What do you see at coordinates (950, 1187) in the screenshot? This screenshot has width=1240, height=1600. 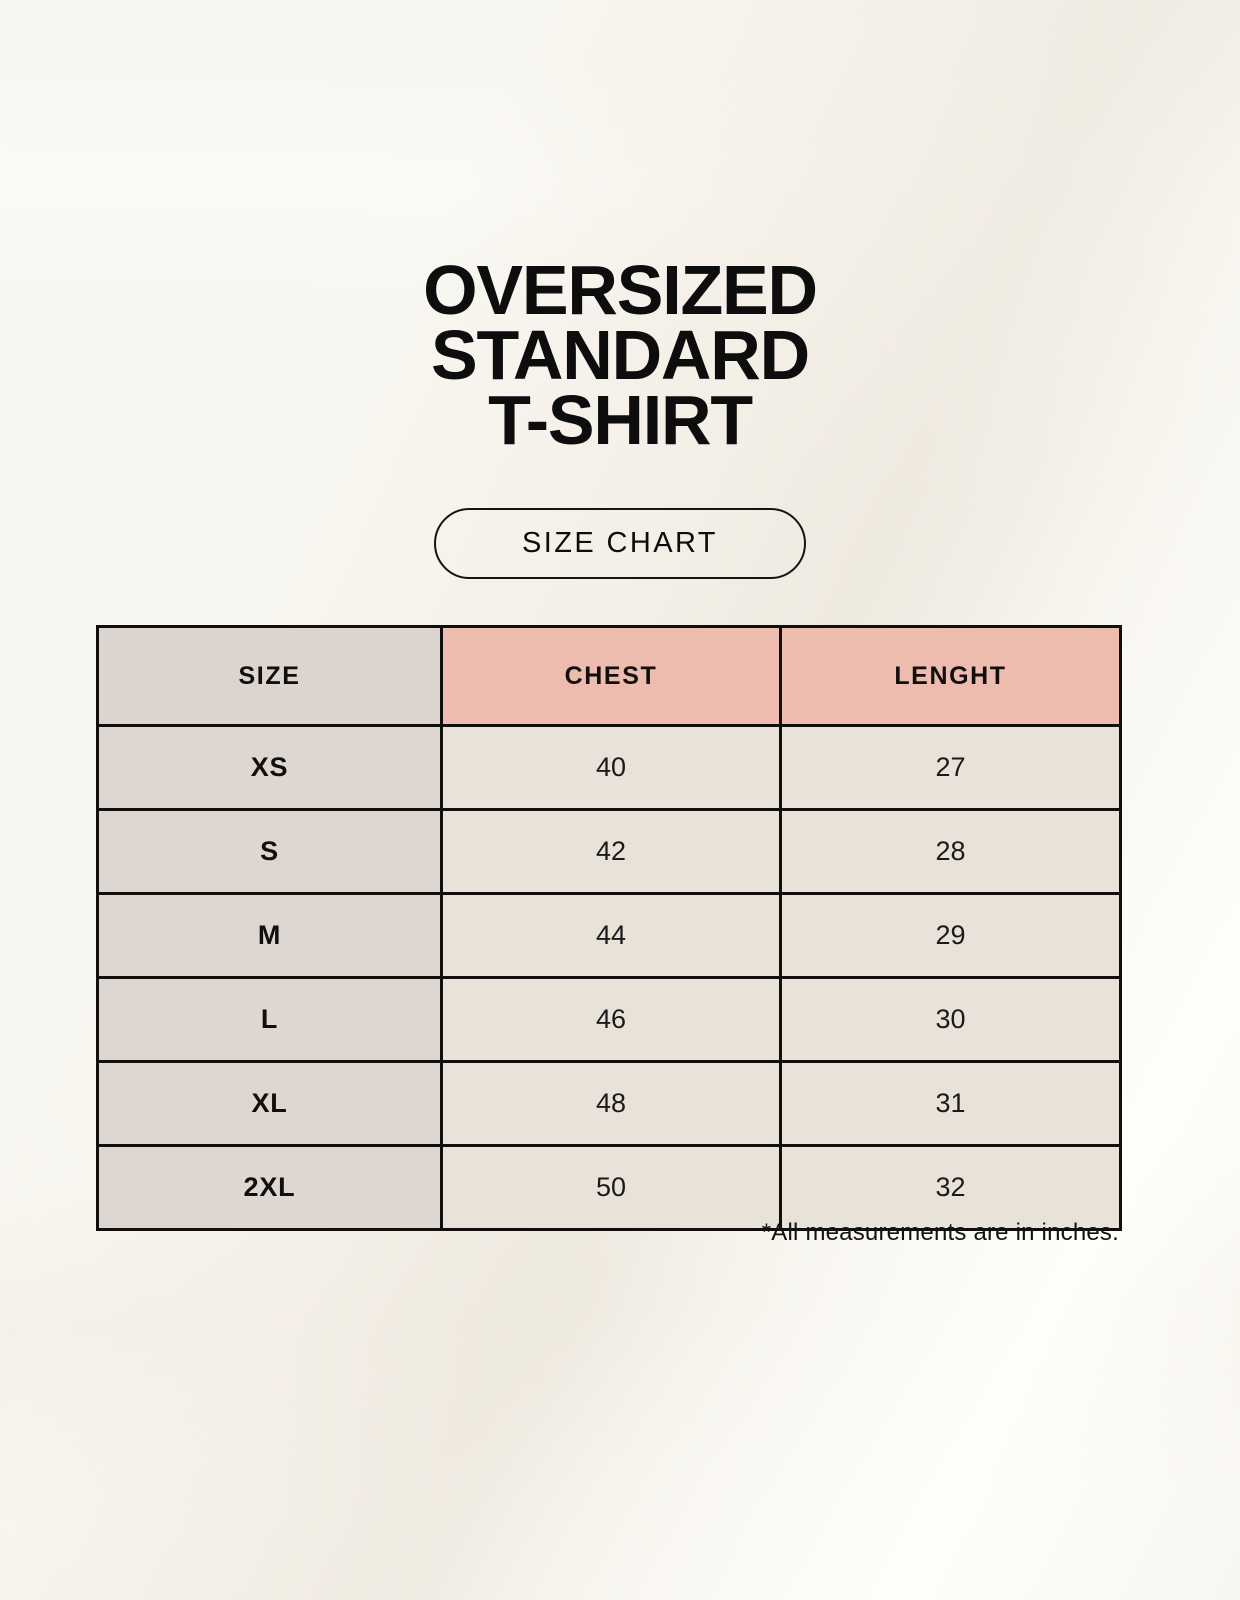 I see `cell-length: 32` at bounding box center [950, 1187].